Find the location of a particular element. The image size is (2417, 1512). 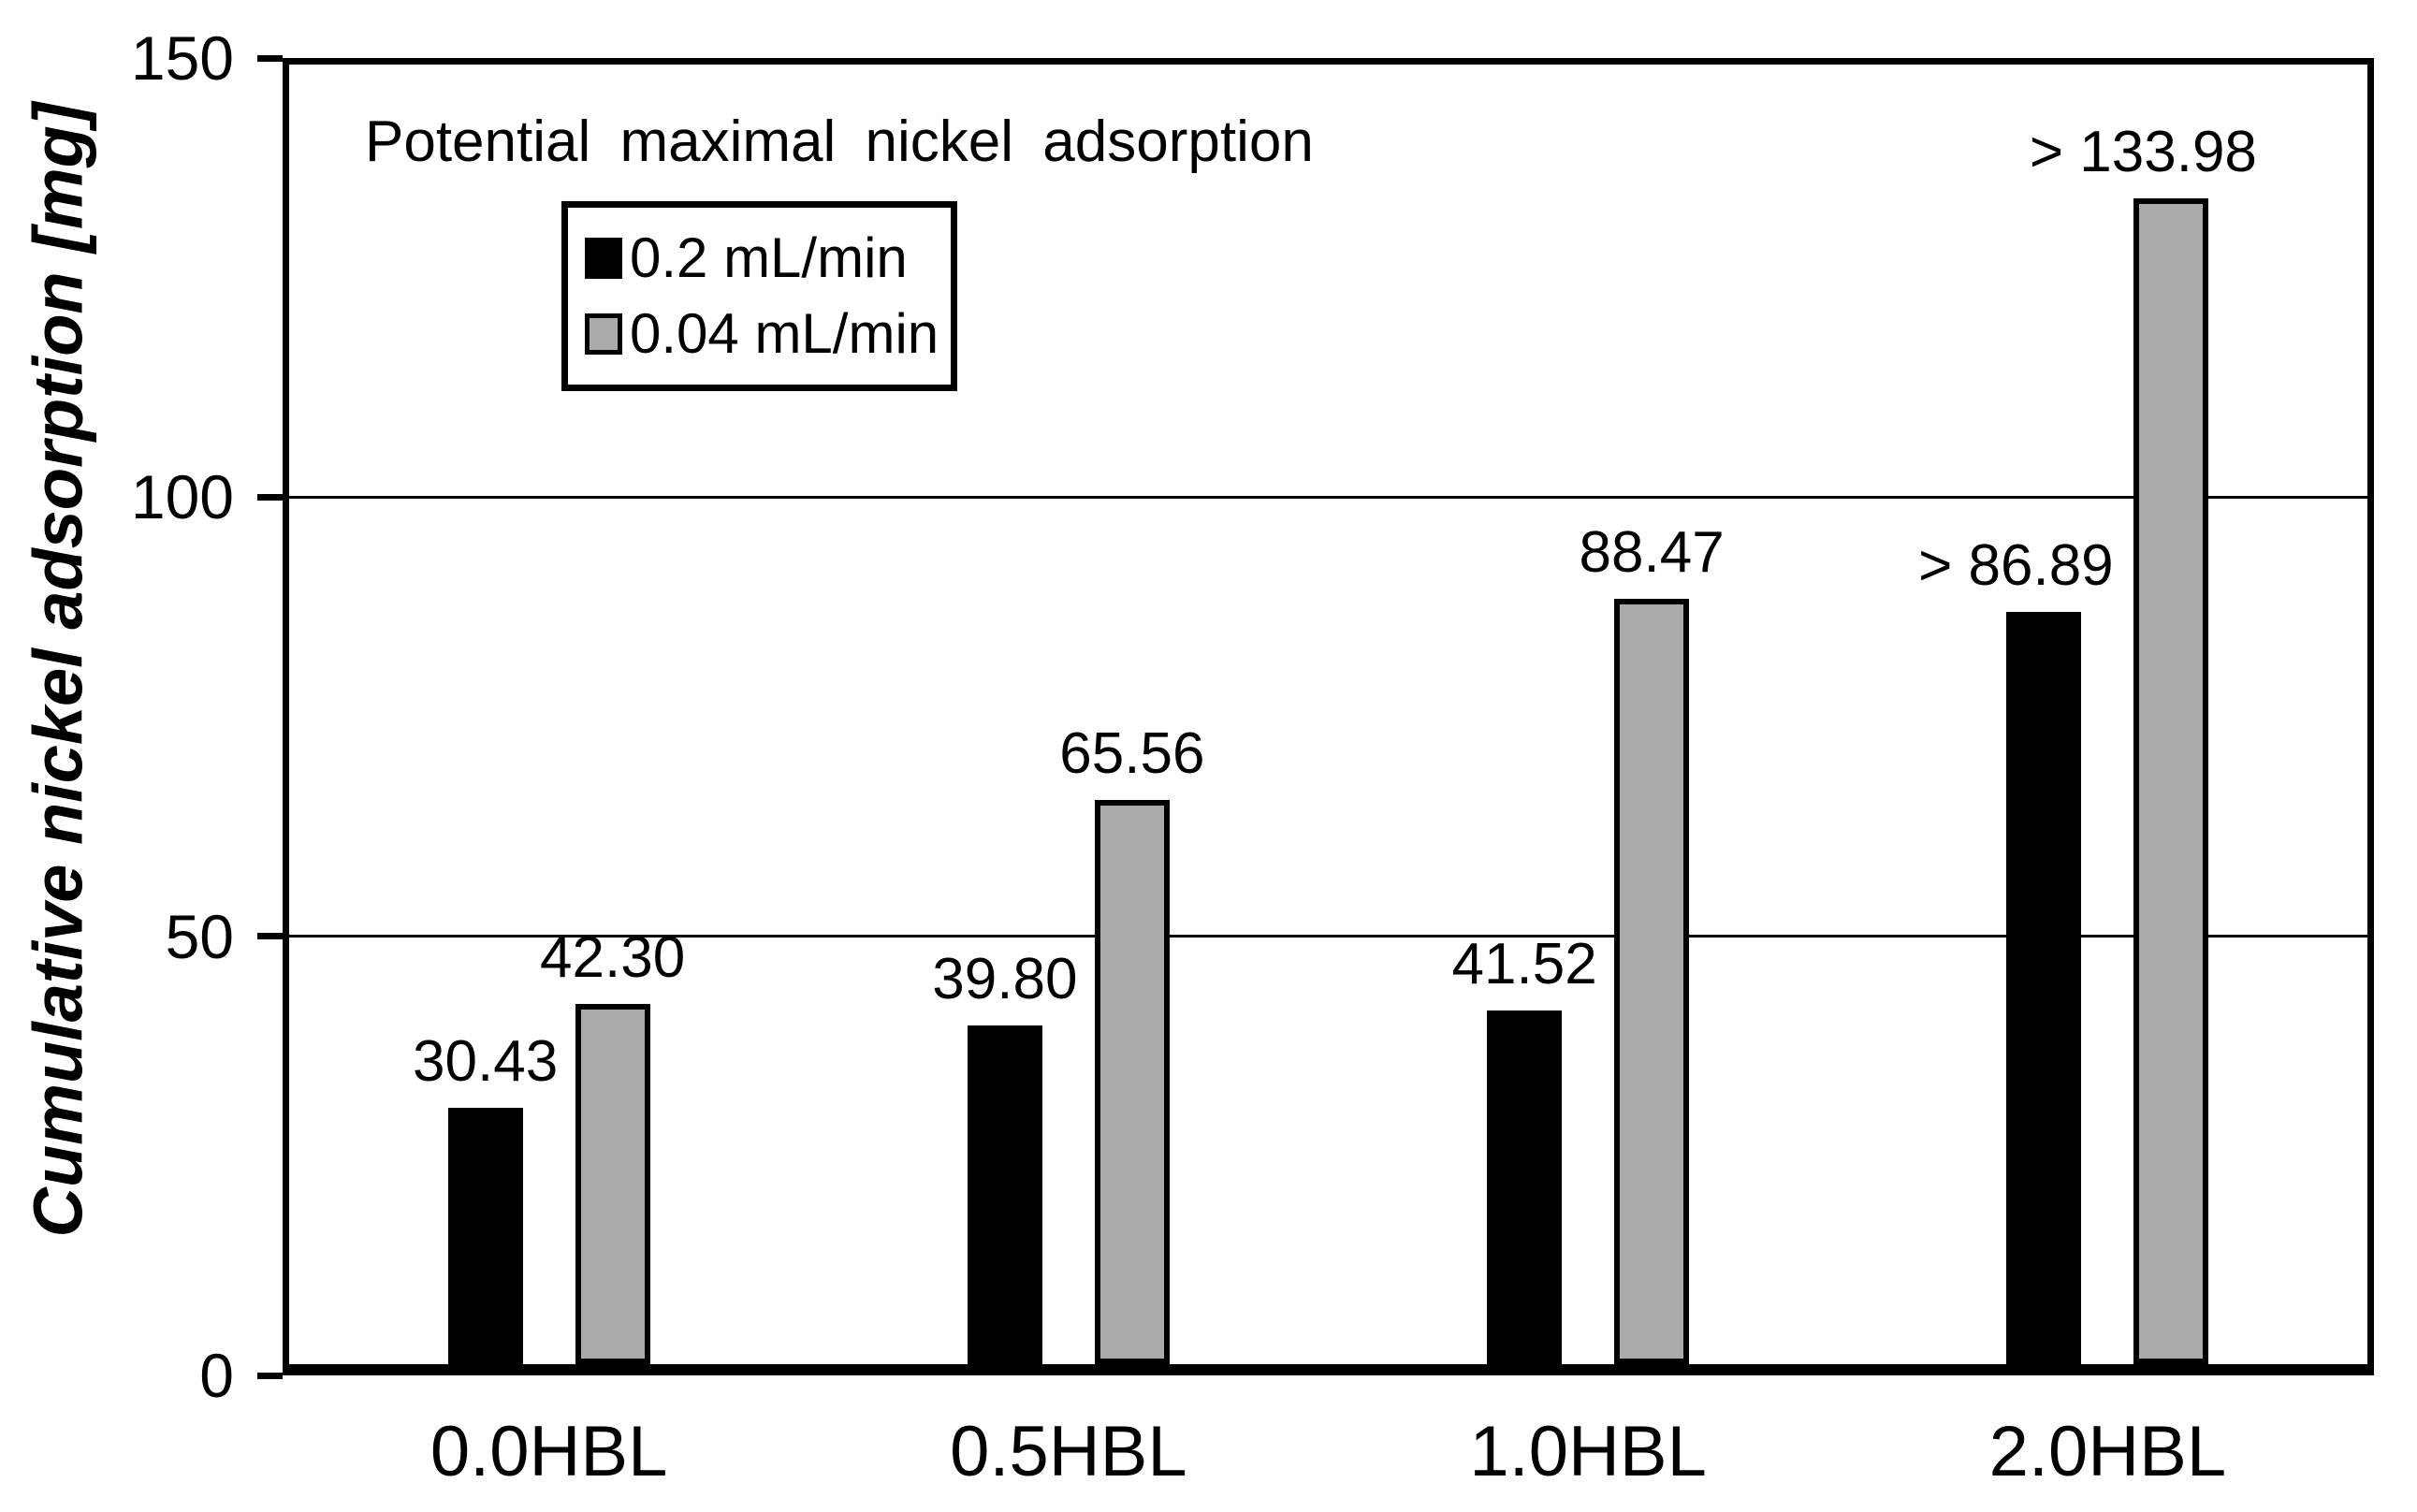

y-tick-label-0: 0 is located at coordinates (217, 1375).